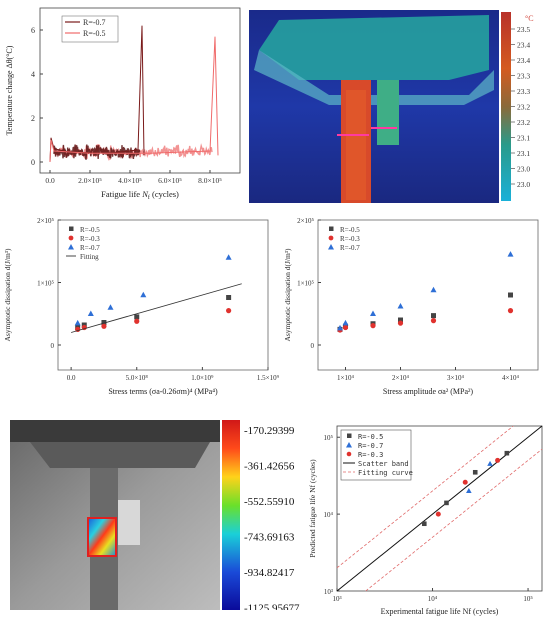 The image size is (552, 632). What do you see at coordinates (33, 30) in the screenshot?
I see `y-tick-label: 6` at bounding box center [33, 30].